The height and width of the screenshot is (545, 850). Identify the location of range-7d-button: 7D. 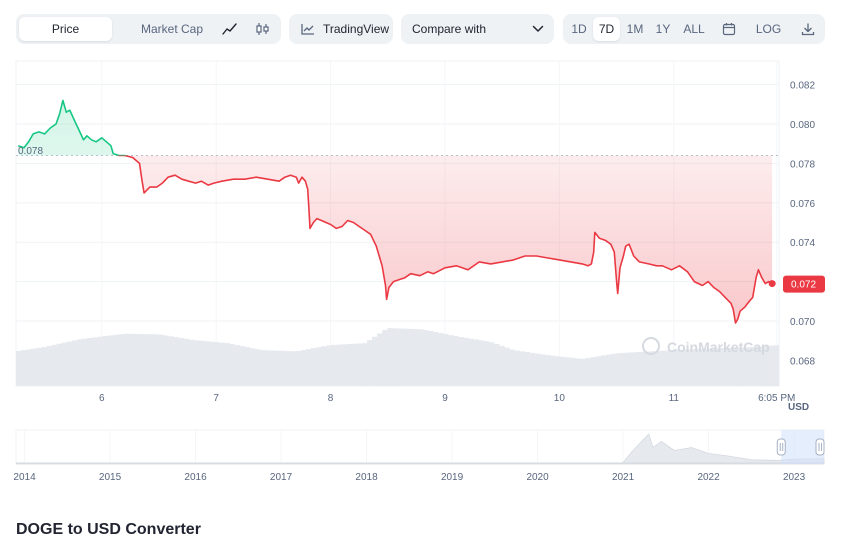
(606, 29).